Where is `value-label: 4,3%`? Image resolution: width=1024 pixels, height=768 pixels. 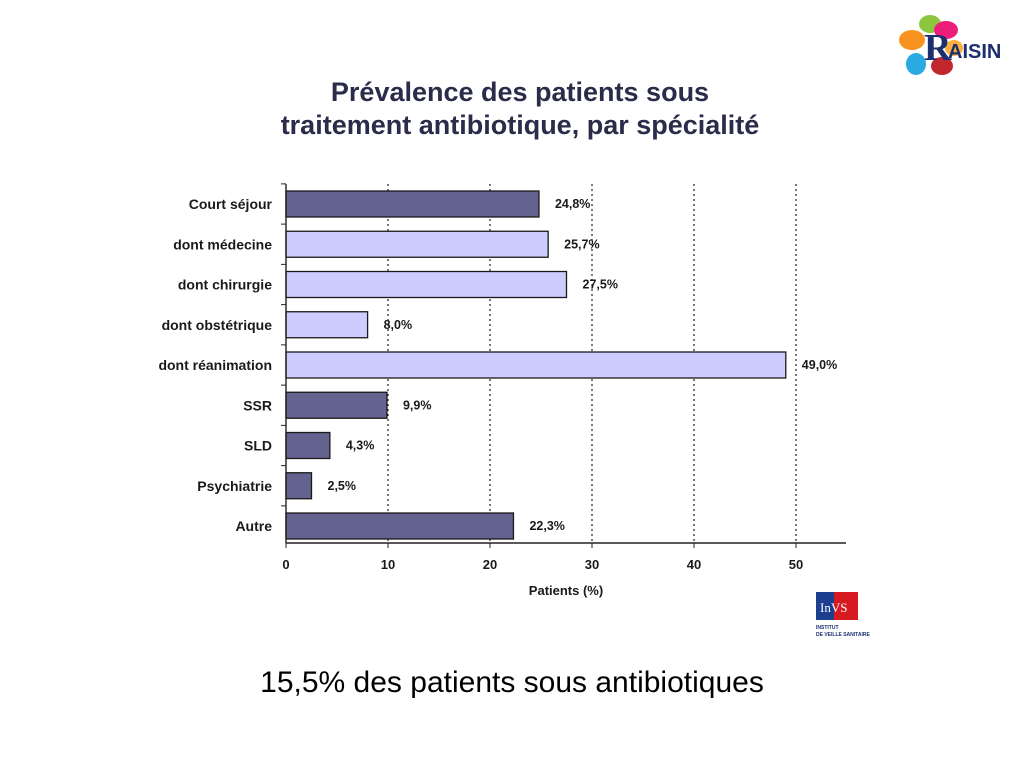
value-label: 4,3% is located at coordinates (360, 446).